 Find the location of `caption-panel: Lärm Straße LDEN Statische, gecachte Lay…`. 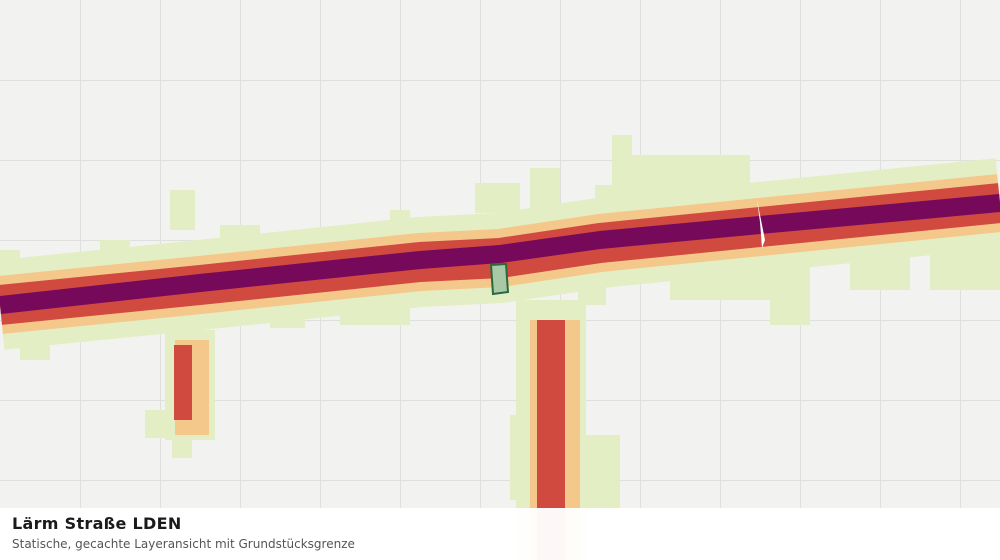

caption-panel: Lärm Straße LDEN Statische, gecachte Lay… is located at coordinates (500, 534).